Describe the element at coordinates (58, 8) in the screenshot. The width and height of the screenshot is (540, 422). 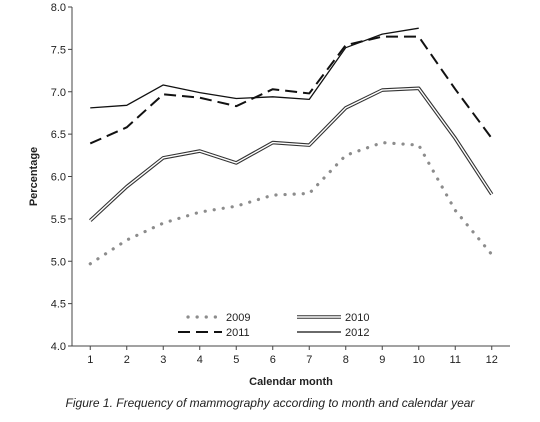
I see `y-tick-label: 8.0` at that location.